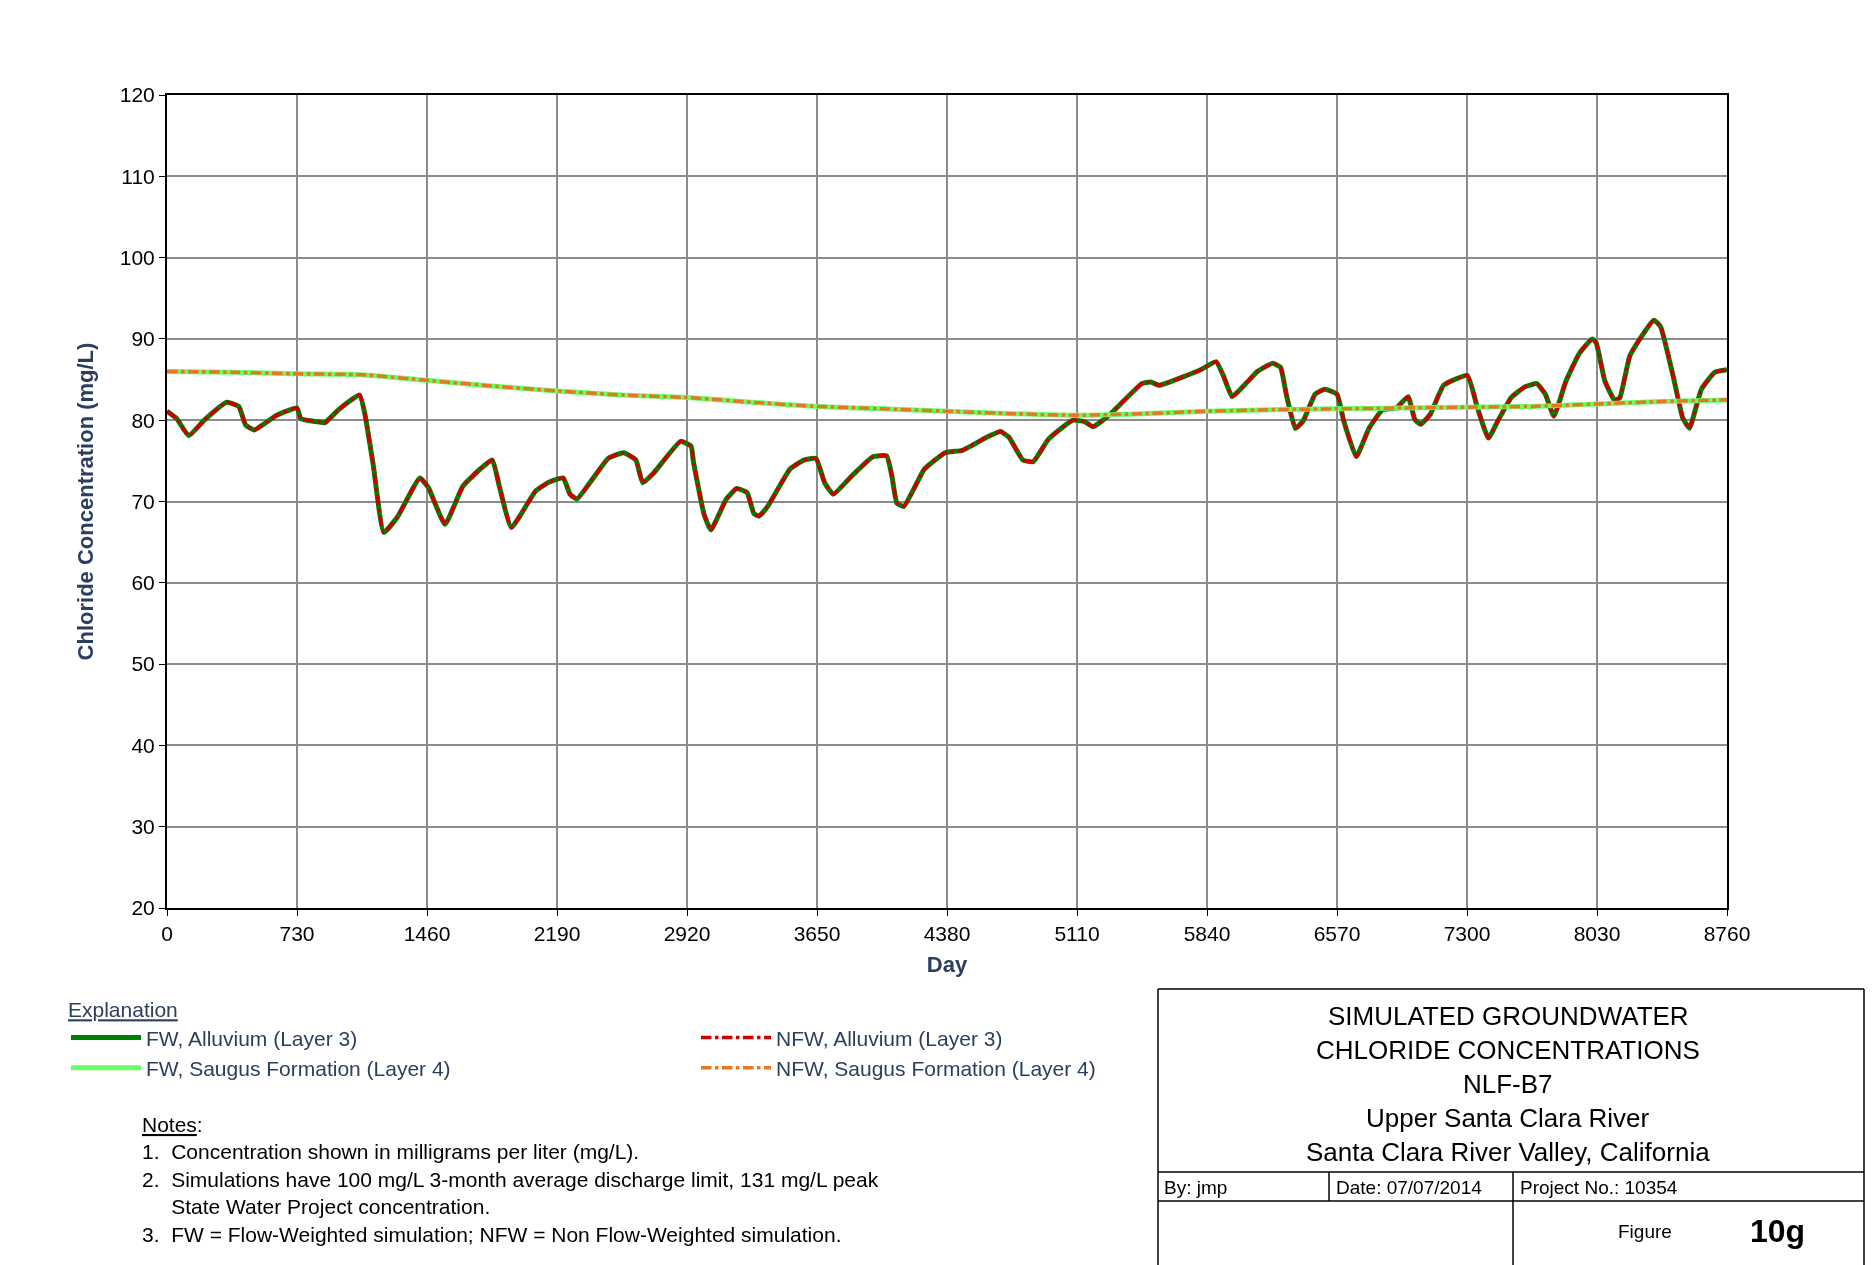 This screenshot has height=1265, width=1872. I want to click on x-tick-label: 4380, so click(947, 934).